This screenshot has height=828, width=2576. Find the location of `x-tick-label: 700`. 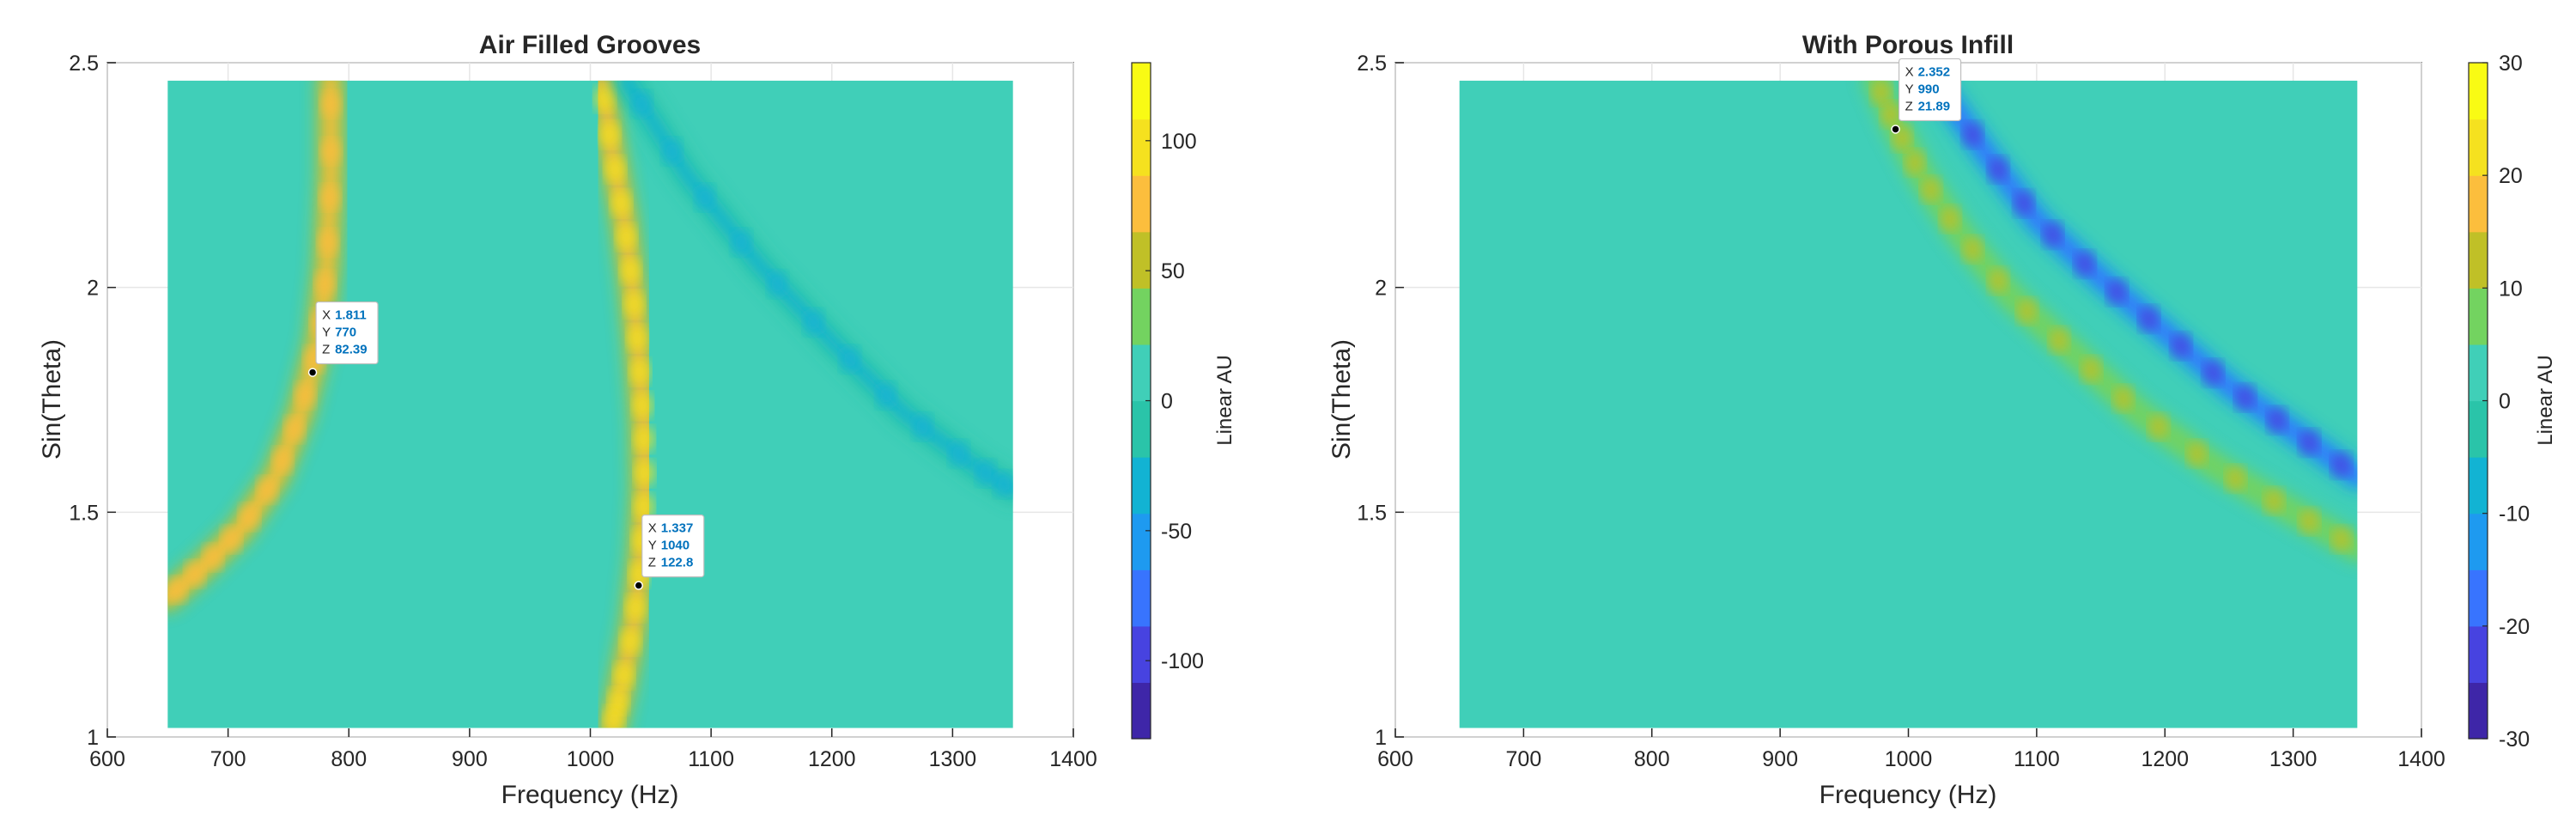

x-tick-label: 700 is located at coordinates (1524, 759).